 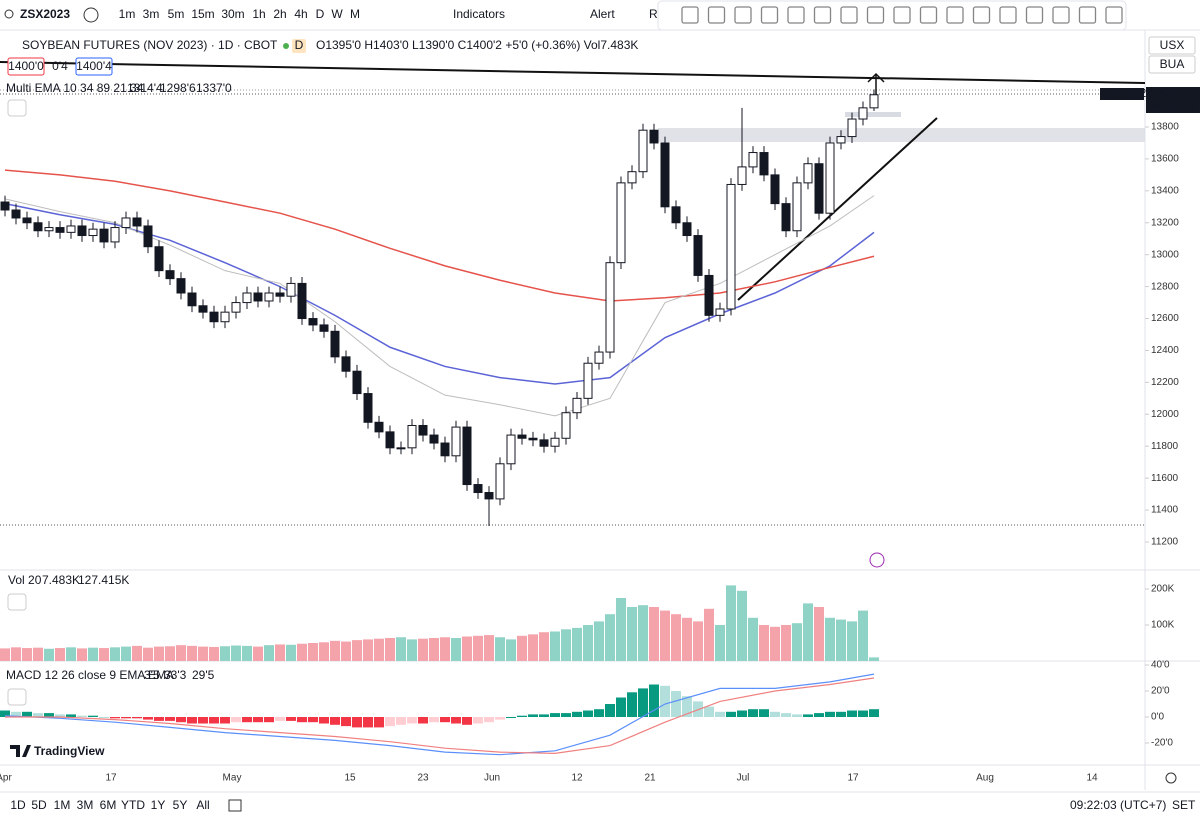 What do you see at coordinates (202, 14) in the screenshot?
I see `timeframe: 15m` at bounding box center [202, 14].